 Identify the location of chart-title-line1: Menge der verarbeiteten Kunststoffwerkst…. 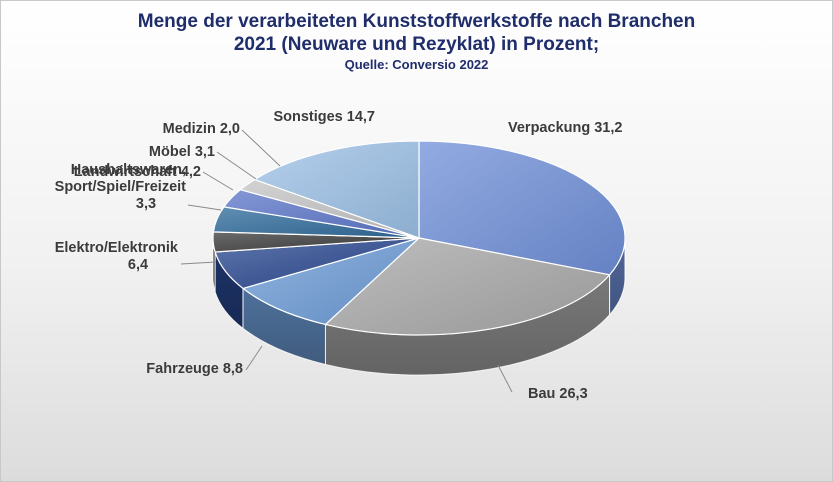
(416, 21).